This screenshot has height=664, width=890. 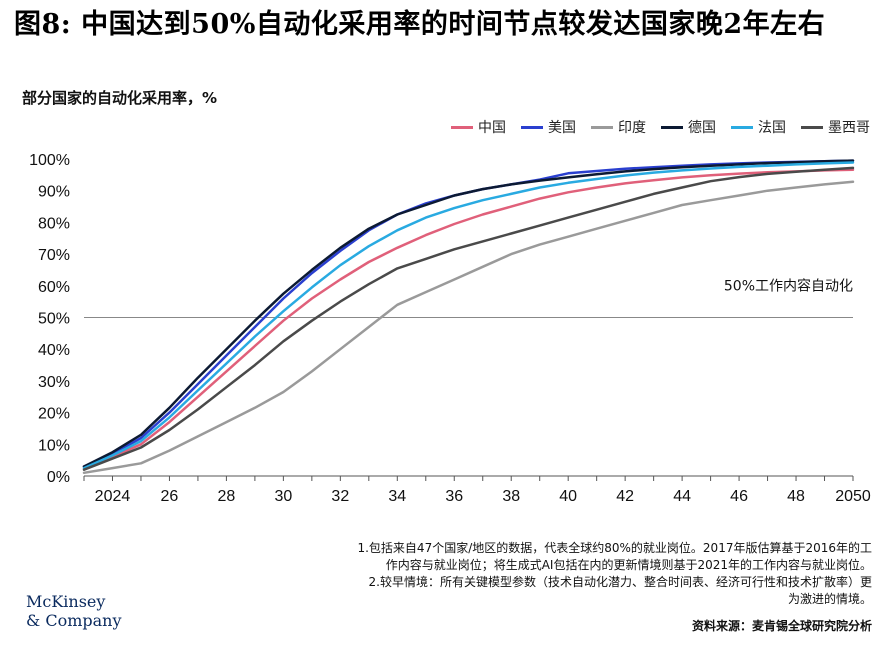 What do you see at coordinates (829, 599) in the screenshot?
I see `footnote-line: 为激进的情境。` at bounding box center [829, 599].